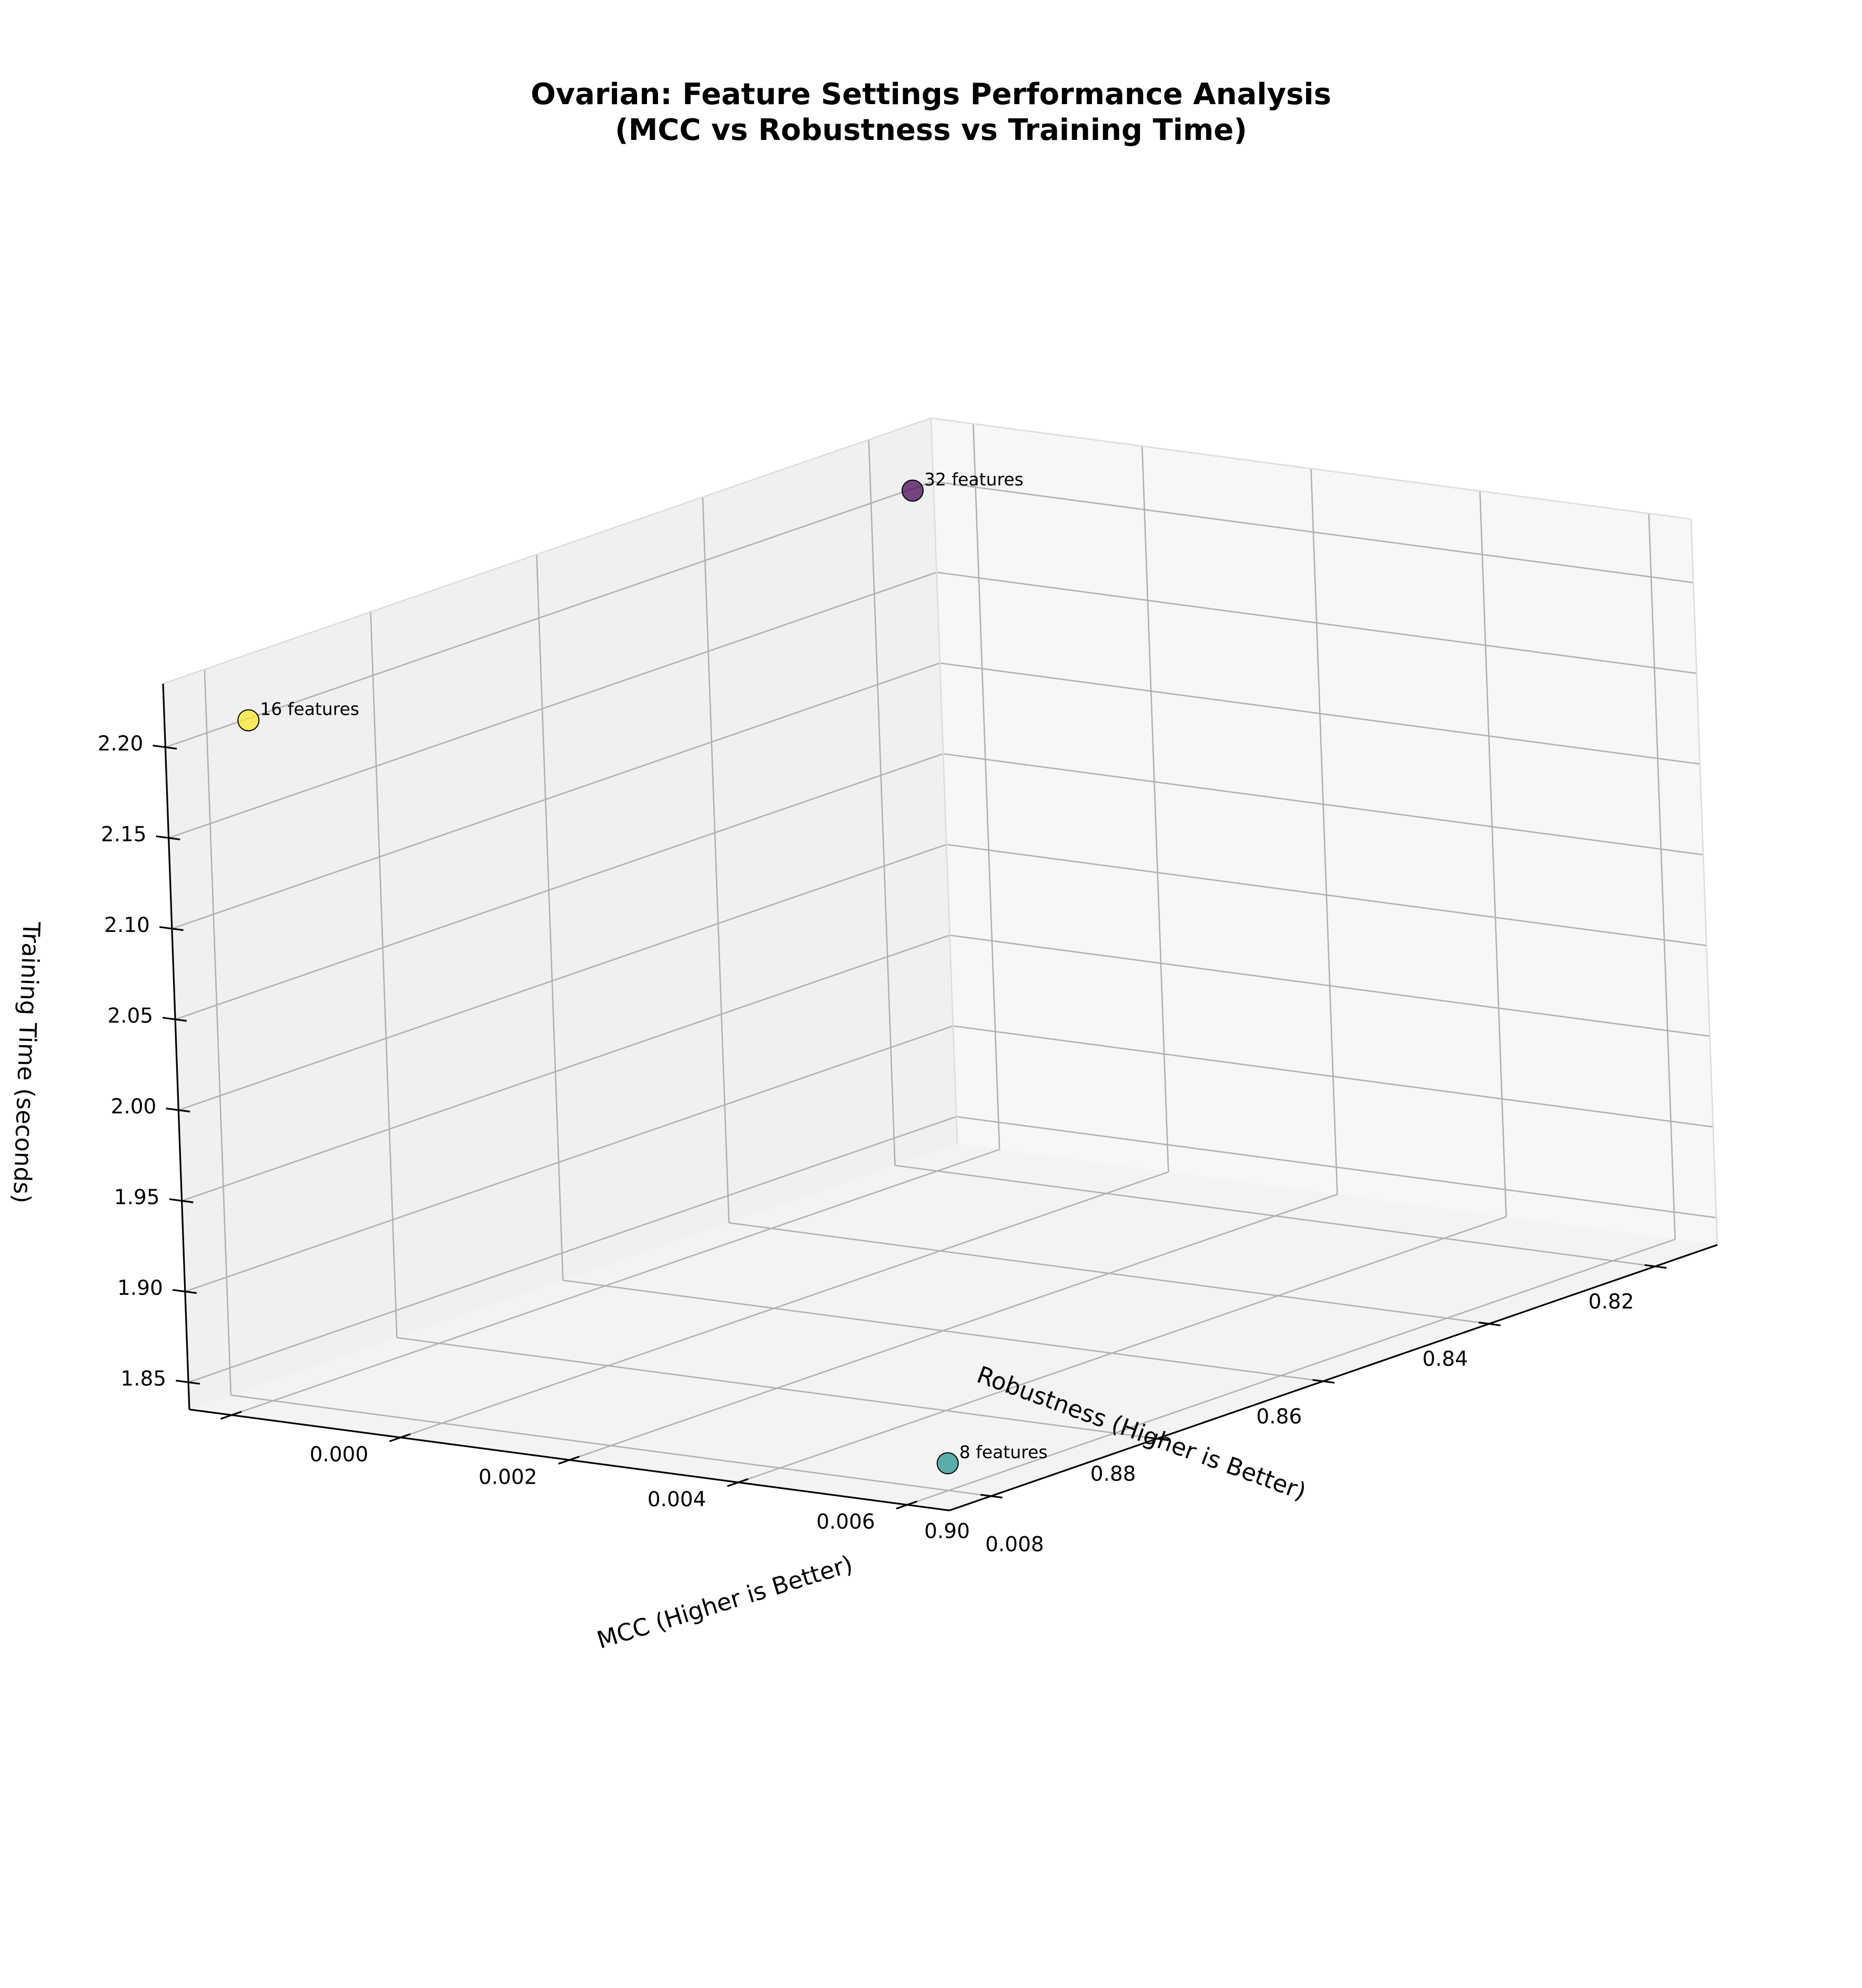 Image resolution: width=1862 pixels, height=1988 pixels. Describe the element at coordinates (1279, 1416) in the screenshot. I see `y-tick-label: 0.86` at that location.